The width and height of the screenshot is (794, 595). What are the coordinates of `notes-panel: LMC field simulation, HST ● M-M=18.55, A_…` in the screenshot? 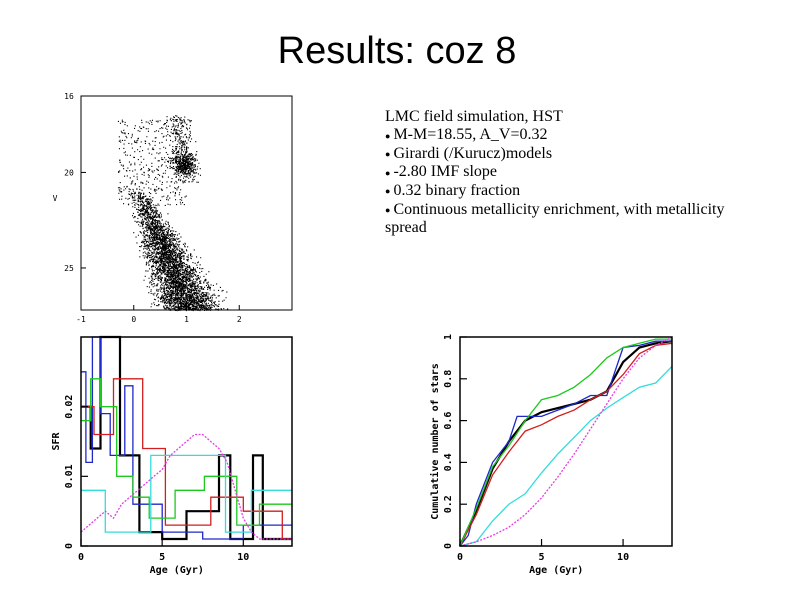 It's located at (565, 172).